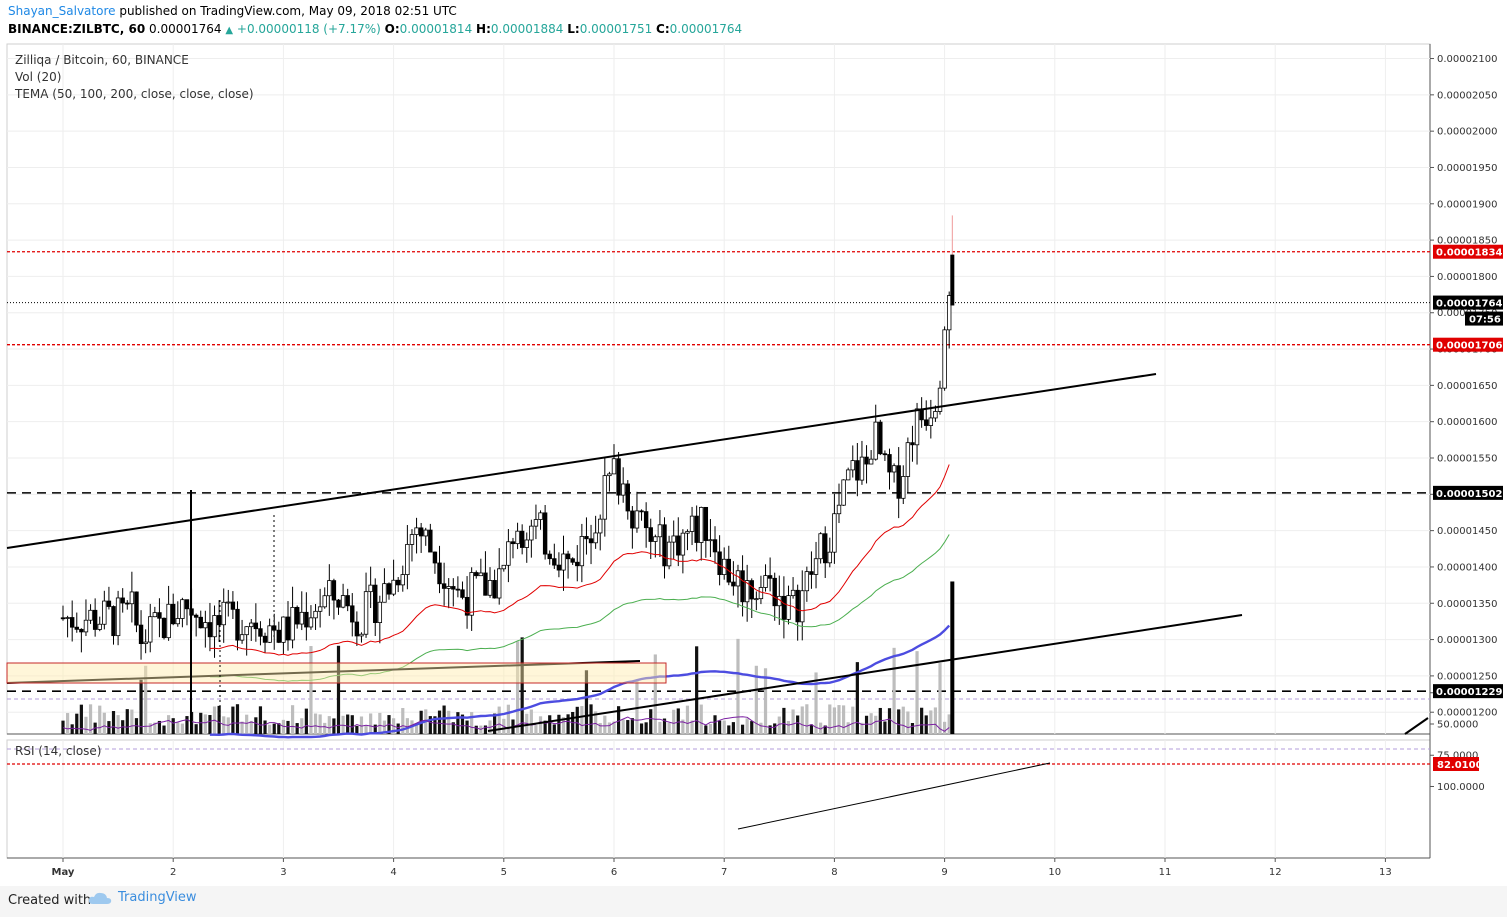 The width and height of the screenshot is (1507, 917). What do you see at coordinates (724, 872) in the screenshot?
I see `x-tick-label: 7` at bounding box center [724, 872].